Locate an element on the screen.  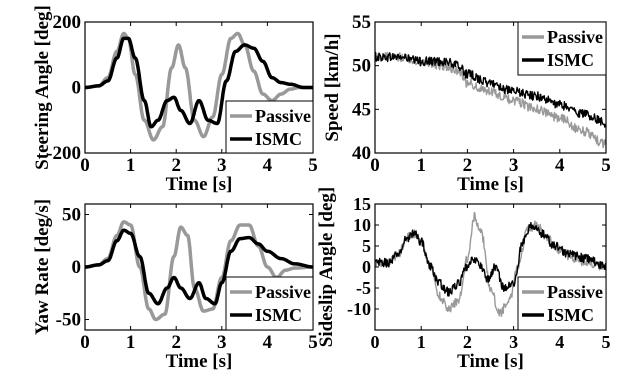
y-tick-label: -5 is located at coordinates (363, 288).